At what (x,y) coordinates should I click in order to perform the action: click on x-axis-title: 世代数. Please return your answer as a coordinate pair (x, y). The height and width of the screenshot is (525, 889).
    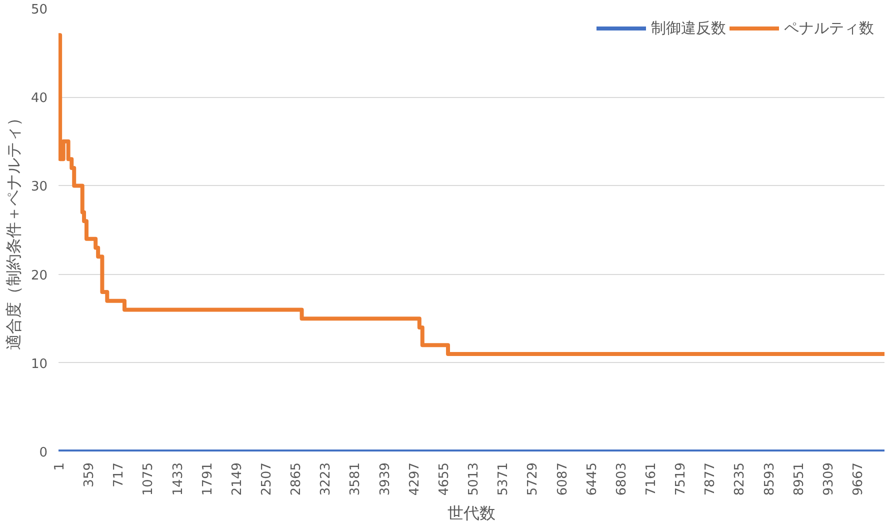
    Looking at the image, I should click on (472, 513).